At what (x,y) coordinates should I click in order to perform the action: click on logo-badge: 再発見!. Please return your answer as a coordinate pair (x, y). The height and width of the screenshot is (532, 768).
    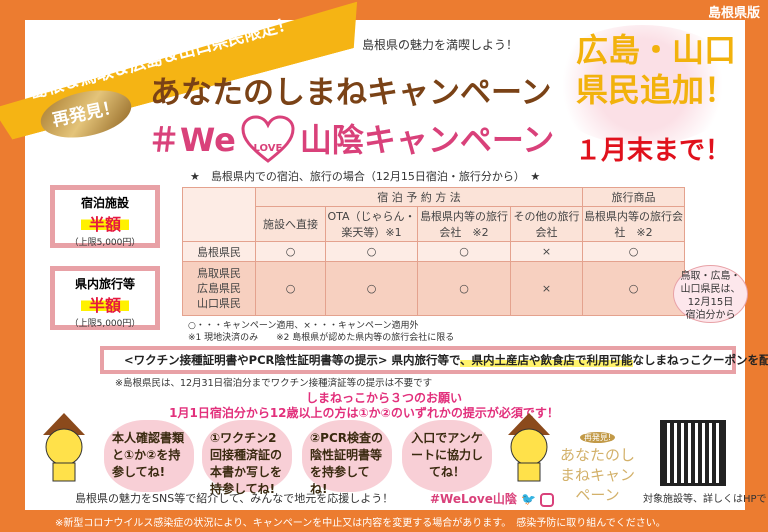
    Looking at the image, I should click on (597, 437).